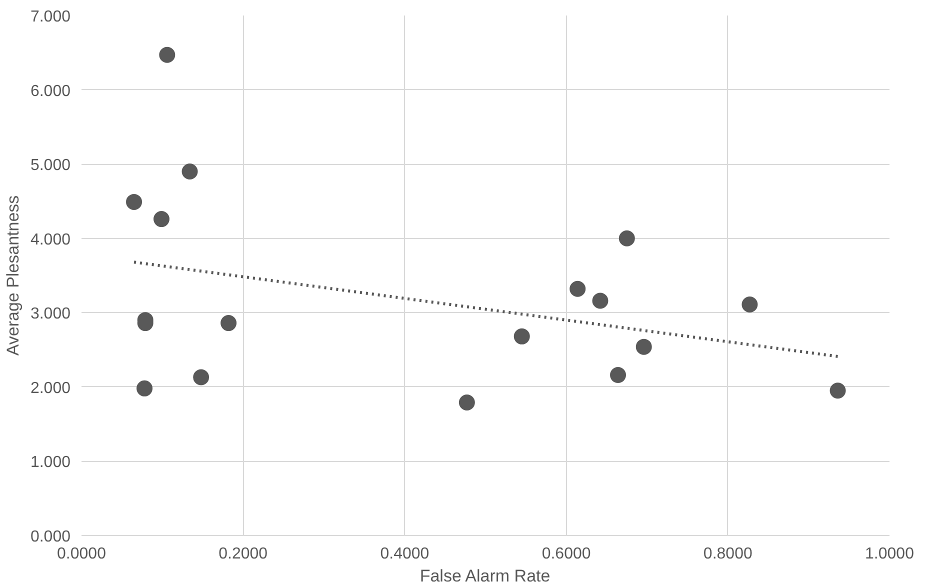 This screenshot has width=929, height=588. What do you see at coordinates (50, 239) in the screenshot?
I see `y-tick-label: 4.000` at bounding box center [50, 239].